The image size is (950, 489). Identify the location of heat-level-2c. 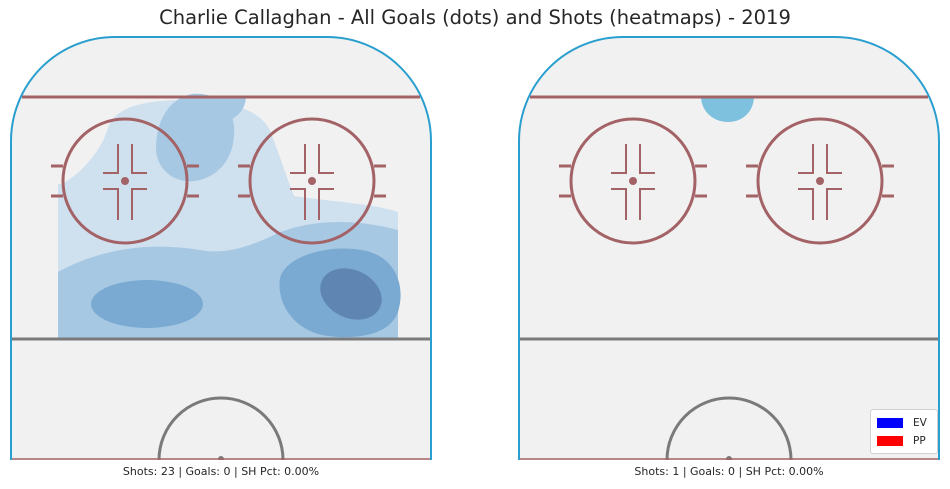
(220, 109).